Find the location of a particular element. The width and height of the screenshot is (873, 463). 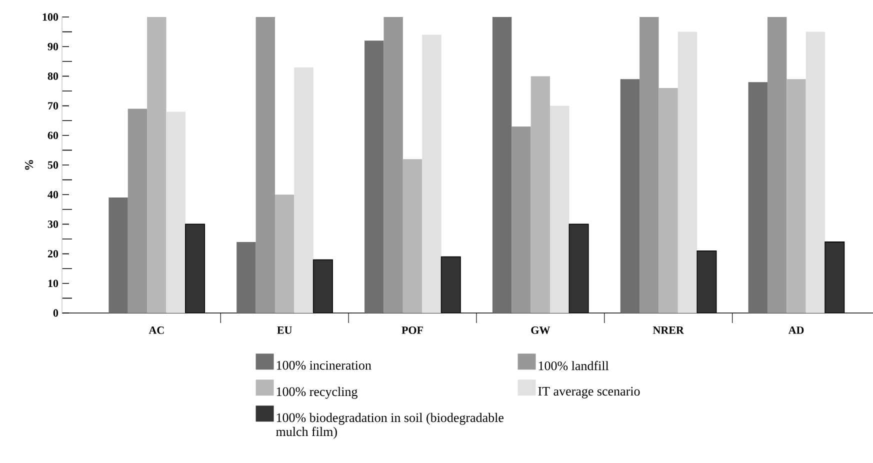

x-tick-label: NRER is located at coordinates (668, 330).